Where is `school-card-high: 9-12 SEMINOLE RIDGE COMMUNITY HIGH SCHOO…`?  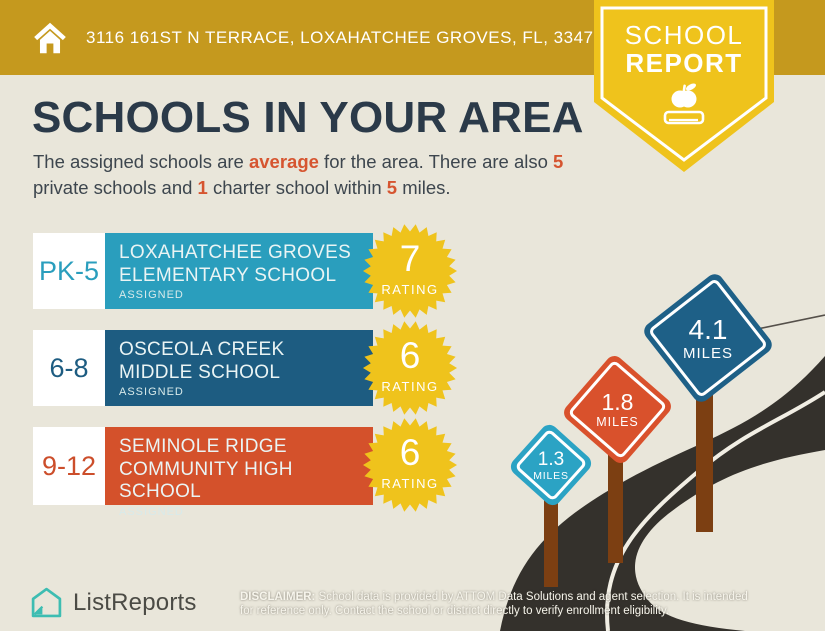 school-card-high: 9-12 SEMINOLE RIDGE COMMUNITY HIGH SCHOO… is located at coordinates (248, 468).